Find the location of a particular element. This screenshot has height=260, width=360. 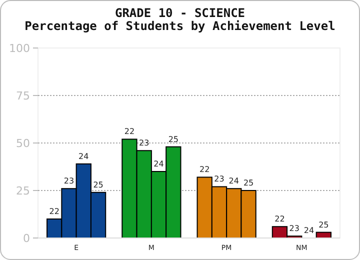

y-tick-label: 50 is located at coordinates (23, 143).